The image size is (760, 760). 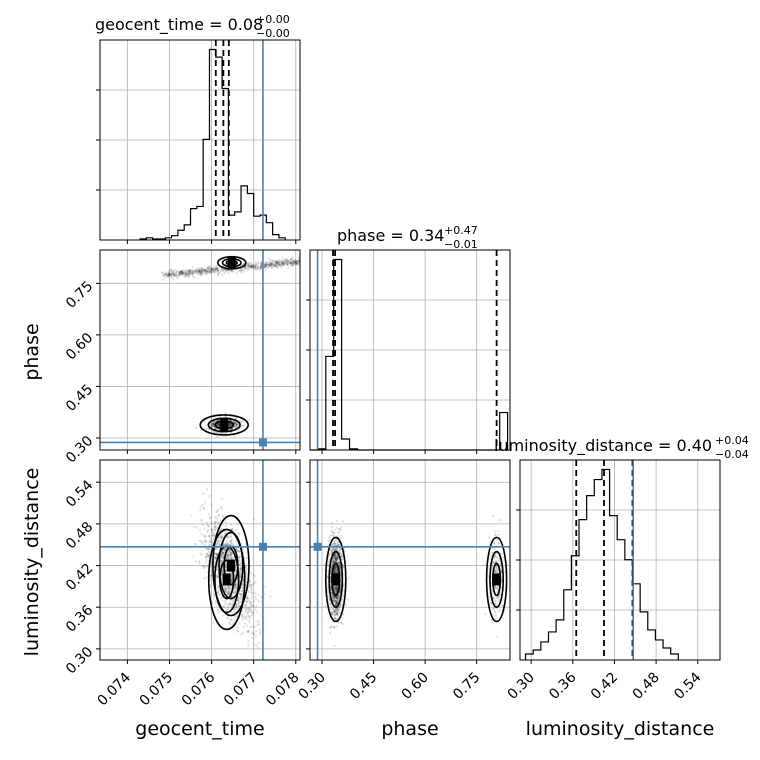 I want to click on title-geocent-time-minus: −0.00, so click(x=273, y=33).